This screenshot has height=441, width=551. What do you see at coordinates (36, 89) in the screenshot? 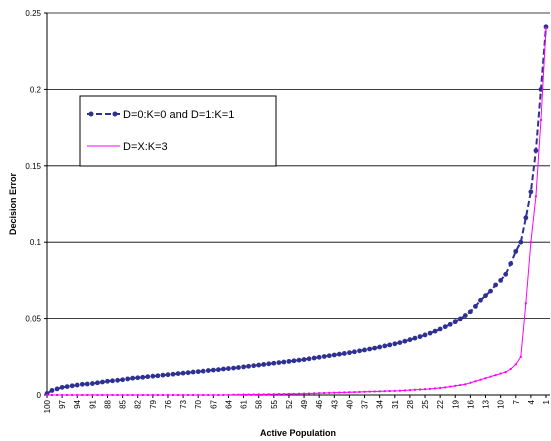
I see `y-tick-label: 0.2` at bounding box center [36, 89].